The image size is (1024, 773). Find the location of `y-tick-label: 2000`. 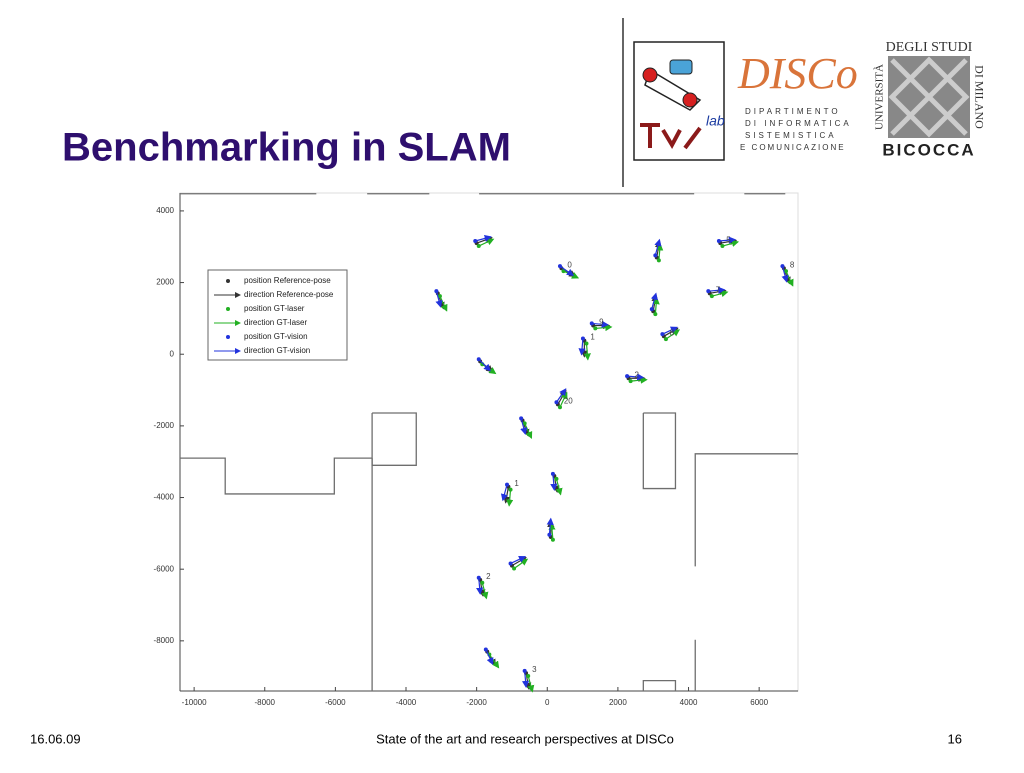

y-tick-label: 2000 is located at coordinates (165, 282).